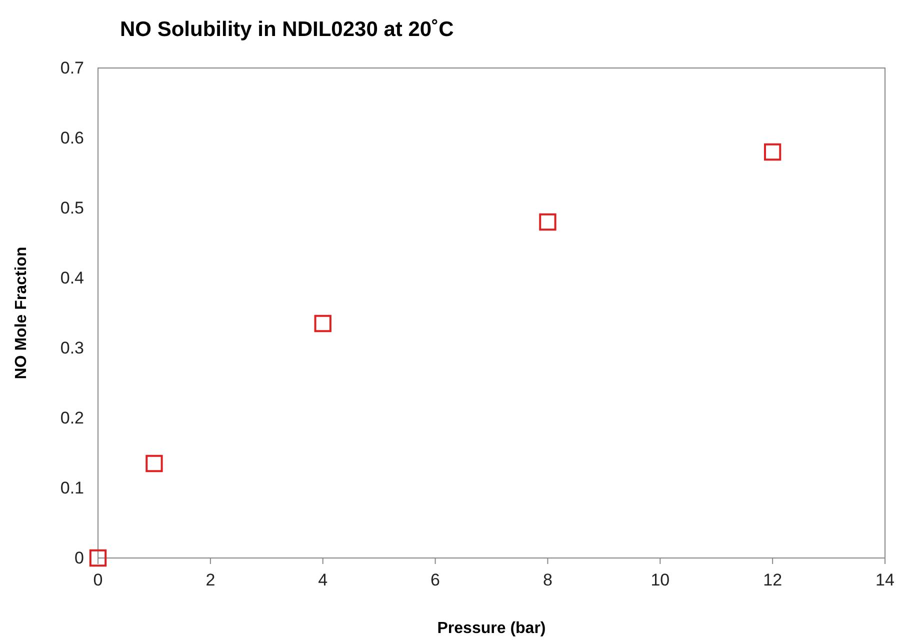  Describe the element at coordinates (72, 418) in the screenshot. I see `y-tick-label: 0.2` at that location.